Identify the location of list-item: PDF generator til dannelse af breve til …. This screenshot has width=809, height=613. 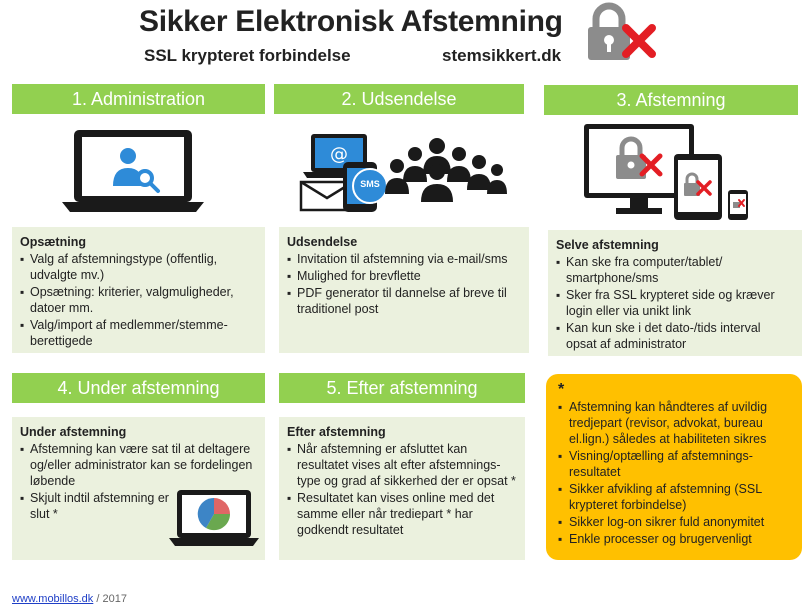
(404, 301).